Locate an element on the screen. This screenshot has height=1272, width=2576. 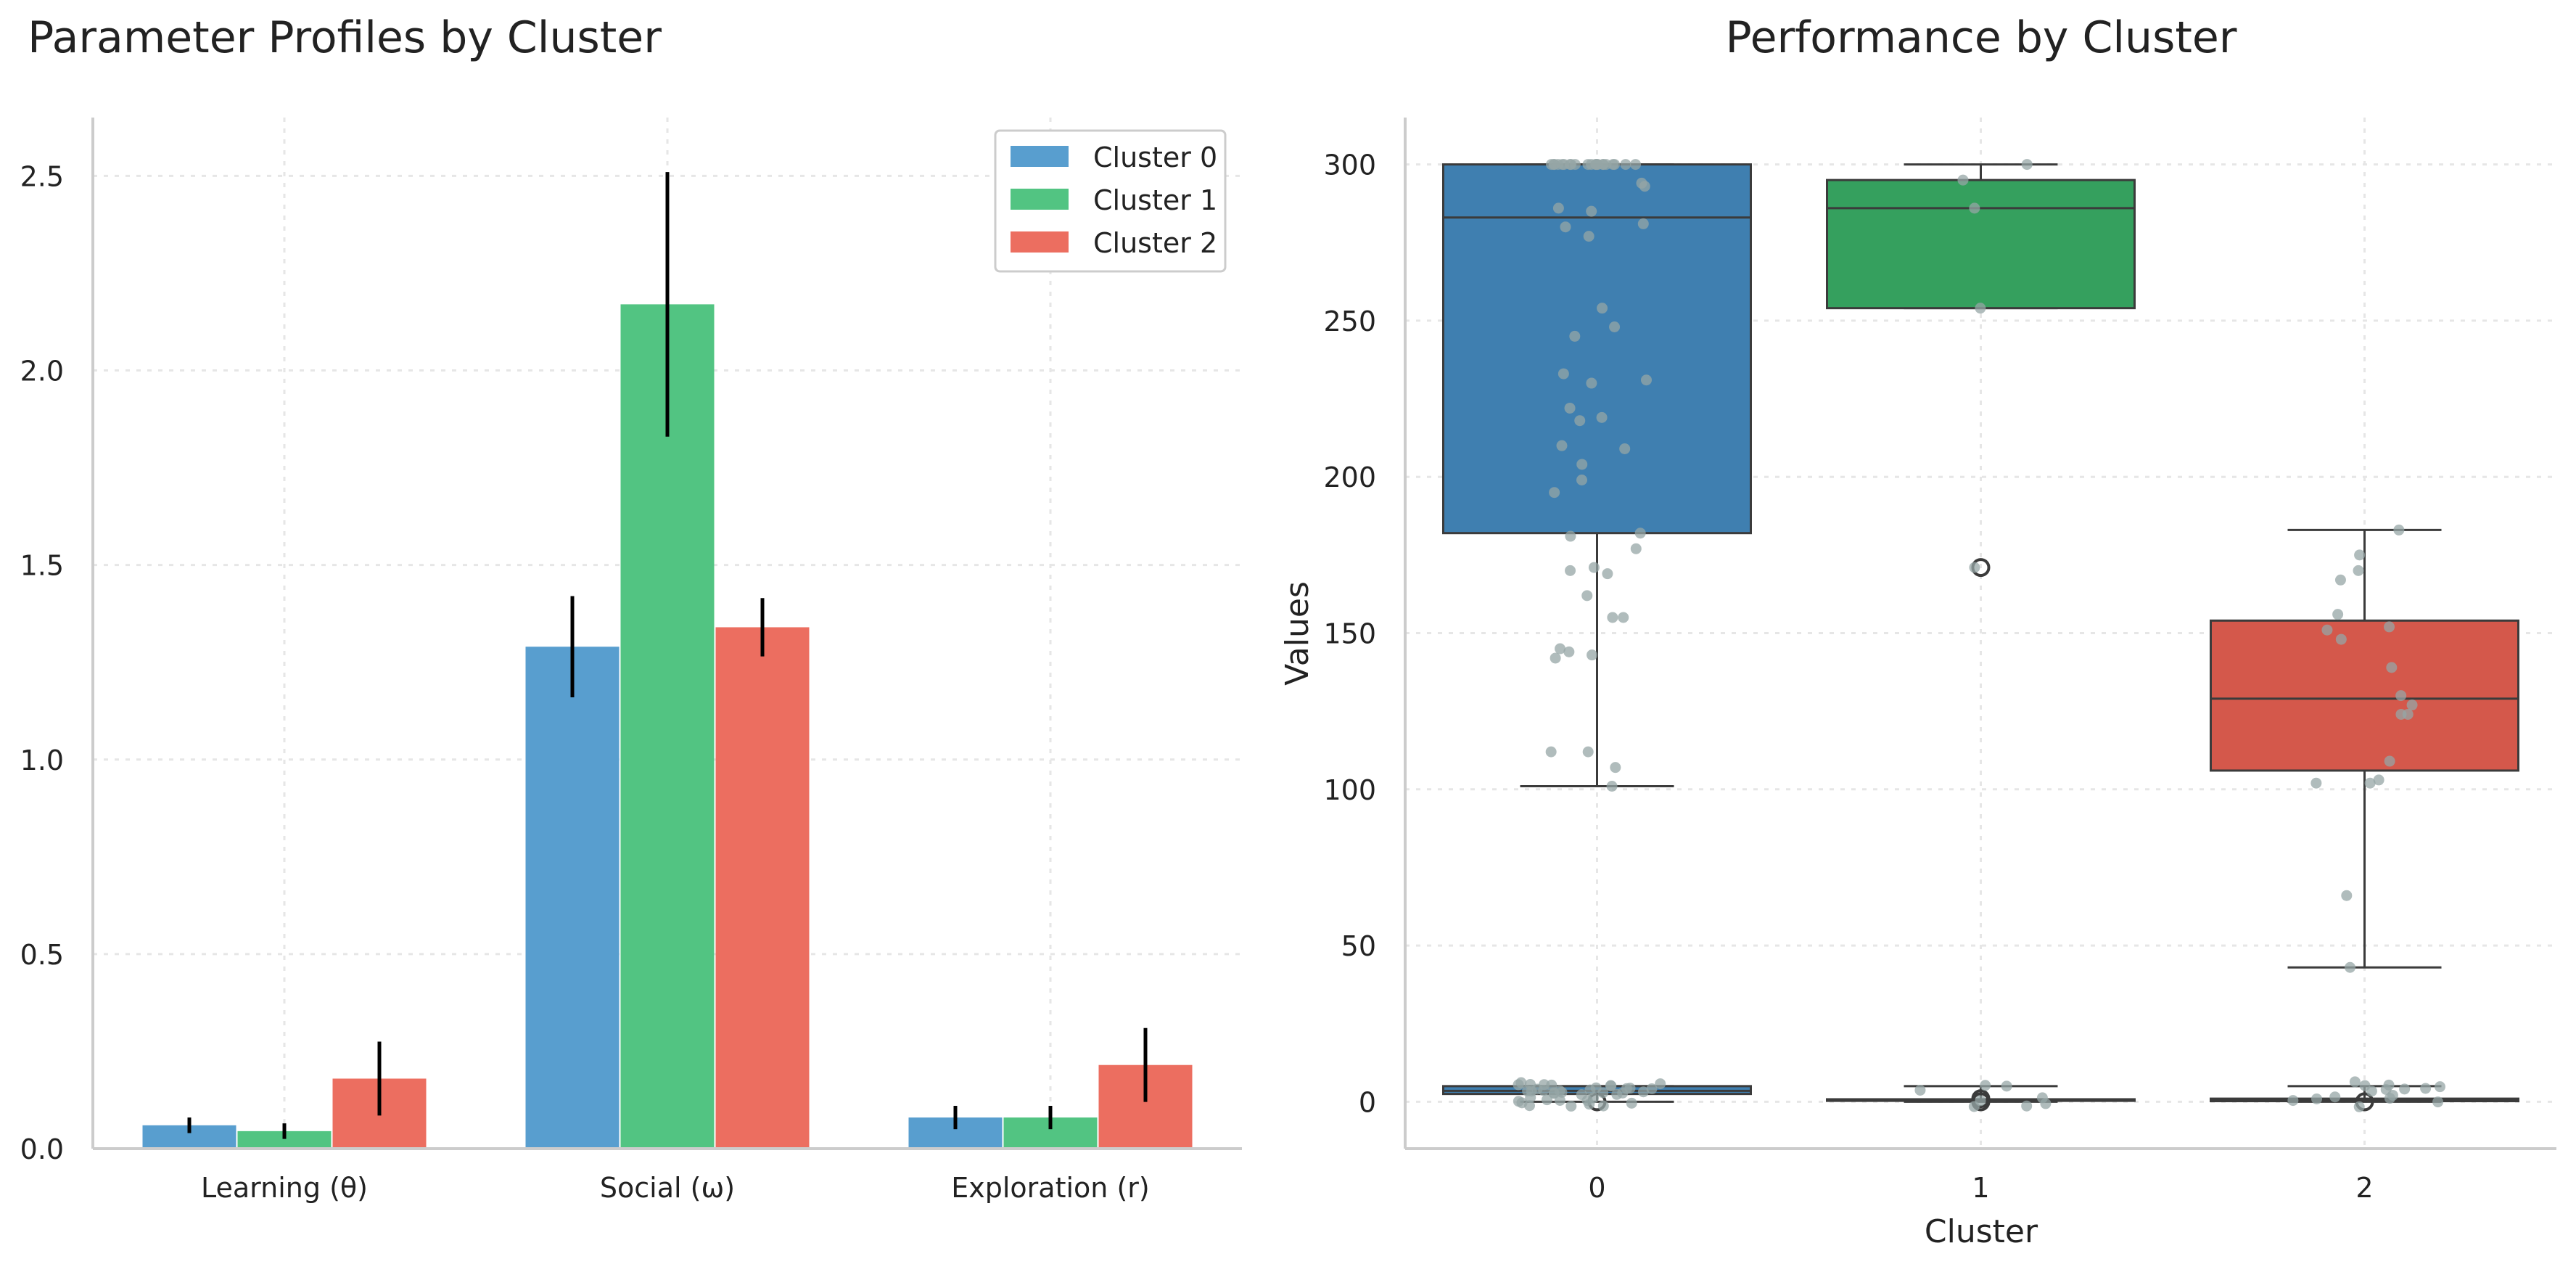
left-y-tick-label: 0.0 is located at coordinates (42, 1149).